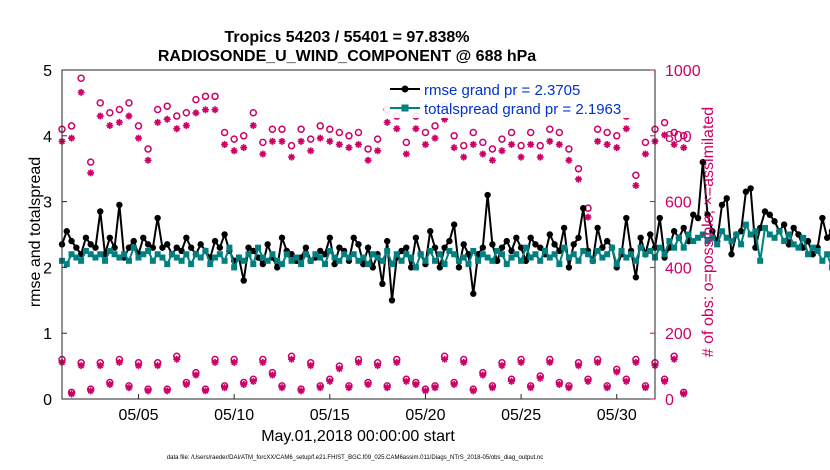 Image resolution: width=830 pixels, height=470 pixels. What do you see at coordinates (377, 409) in the screenshot?
I see `x-axis: 05/05 05/10 05/15 05/20 05/25 05/30` at bounding box center [377, 409].